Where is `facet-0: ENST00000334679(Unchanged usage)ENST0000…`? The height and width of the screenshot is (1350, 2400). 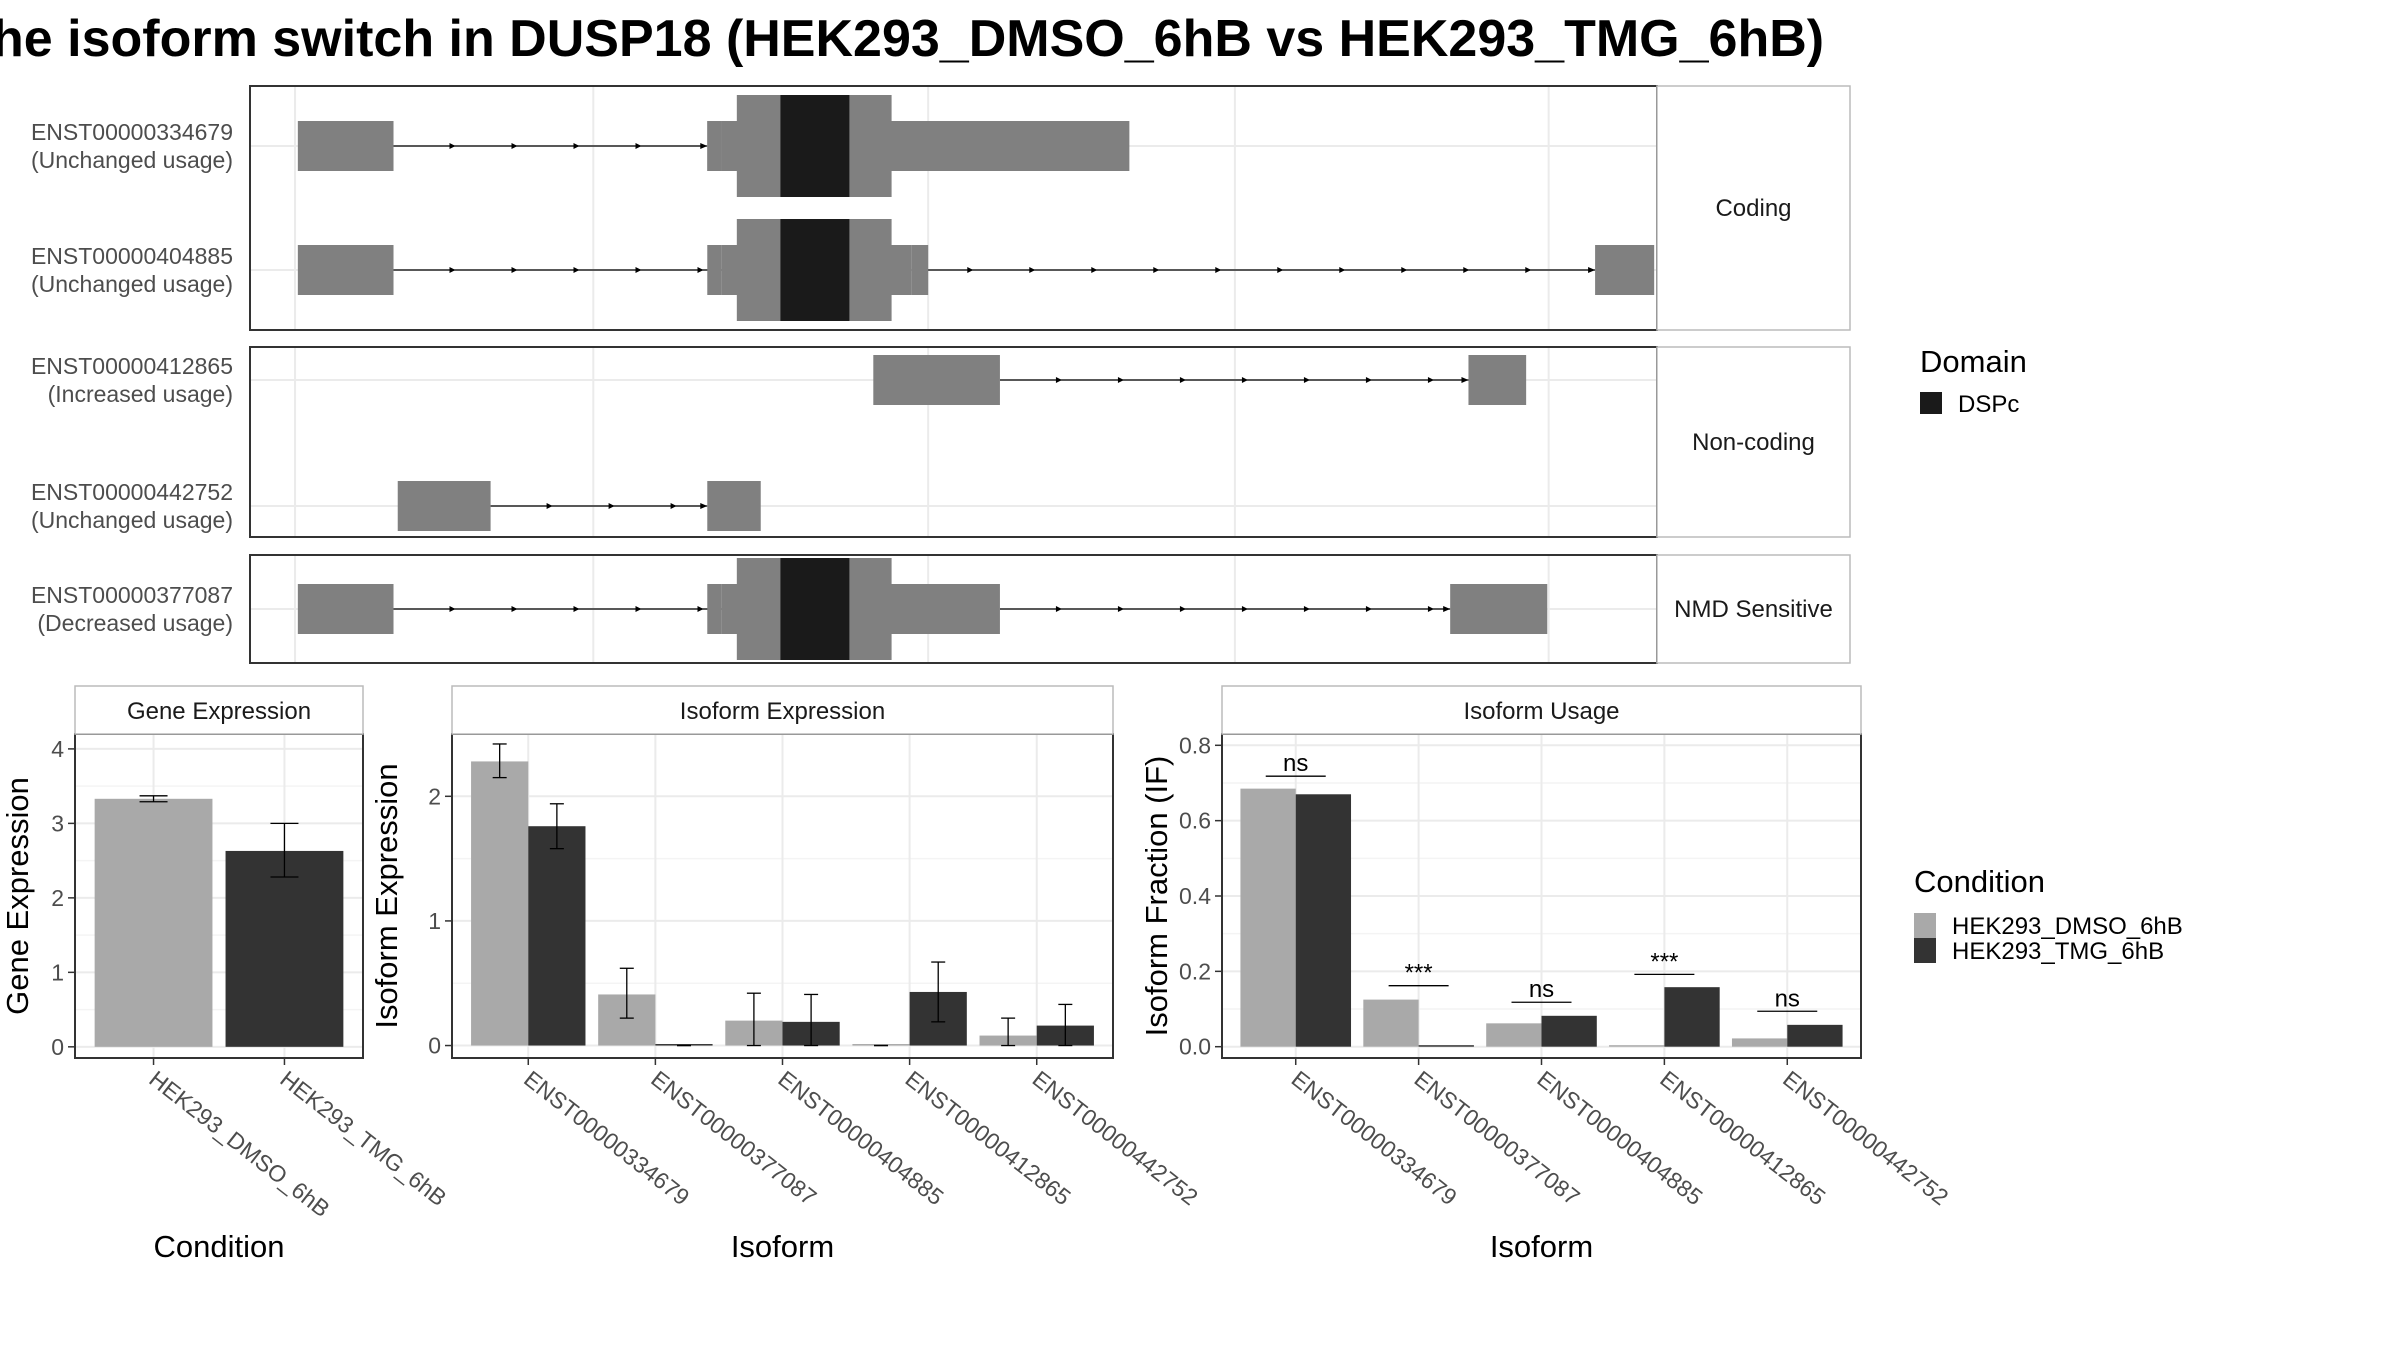
facet-0: ENST00000334679(Unchanged usage)ENST0000… is located at coordinates (941, 208).